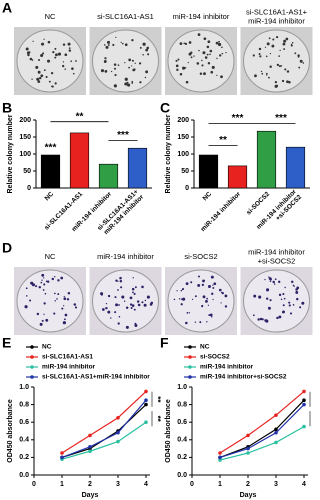 Image resolution: width=320 pixels, height=500 pixels. I want to click on dish, so click(125, 301).